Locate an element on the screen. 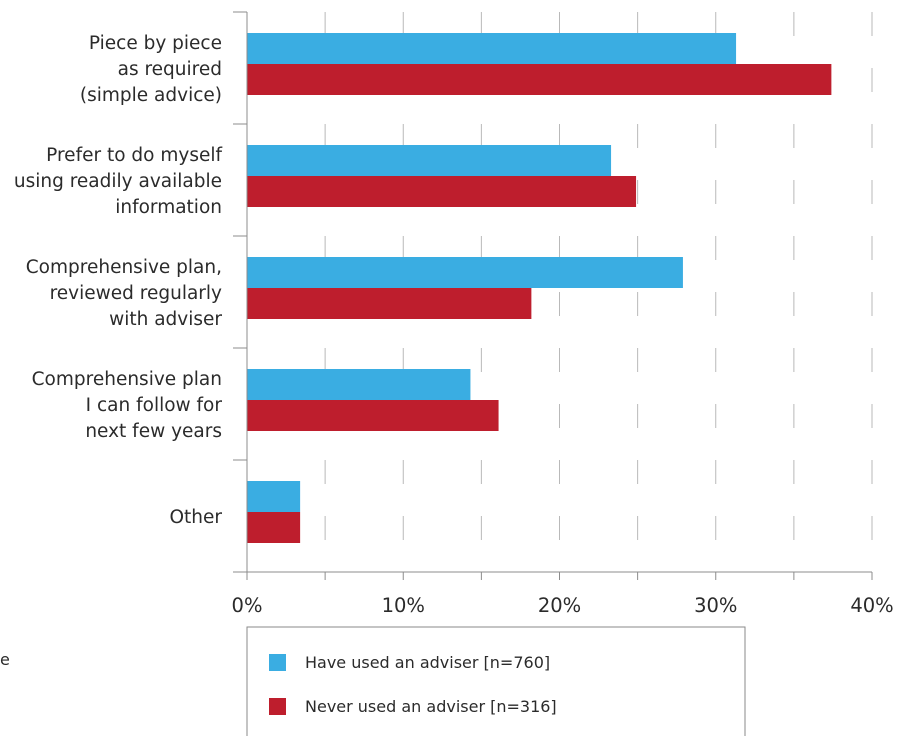  category-label: Piece by piece as required (simple advice) is located at coordinates (151, 69).